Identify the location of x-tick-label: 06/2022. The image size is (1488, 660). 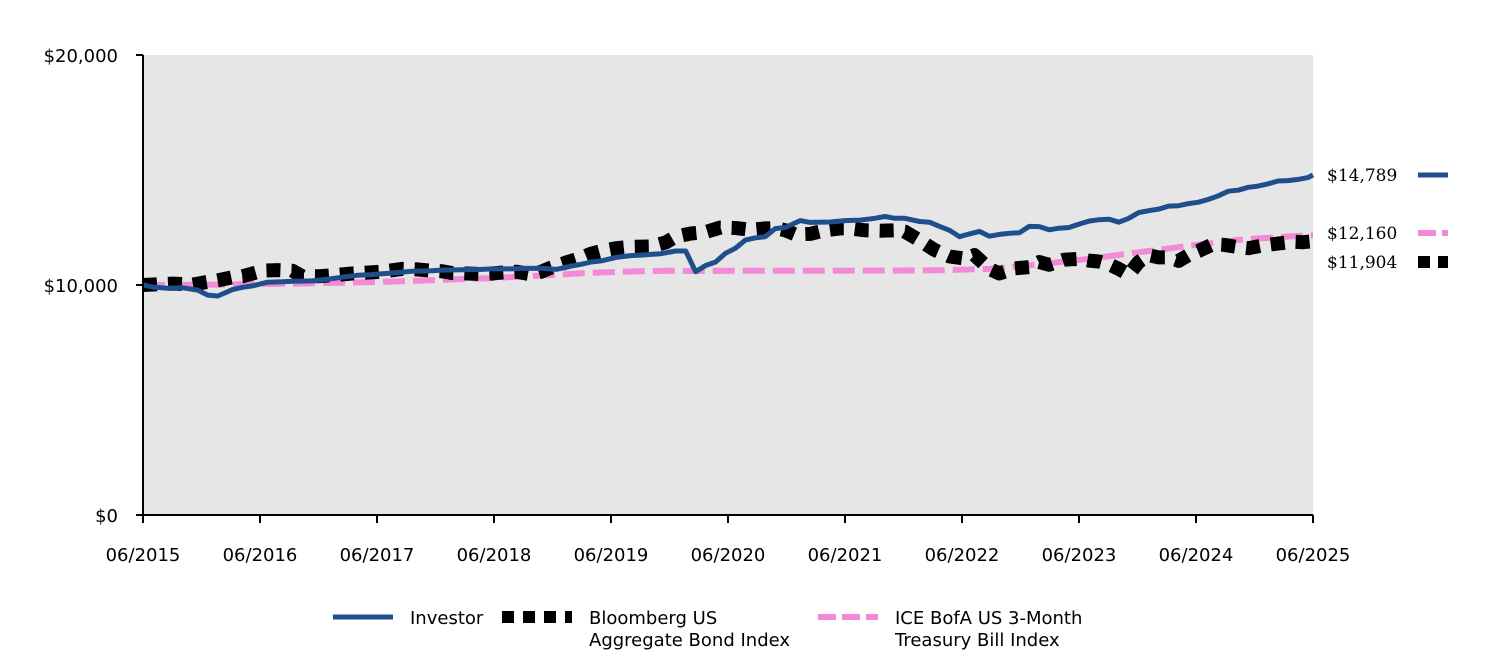
(962, 555).